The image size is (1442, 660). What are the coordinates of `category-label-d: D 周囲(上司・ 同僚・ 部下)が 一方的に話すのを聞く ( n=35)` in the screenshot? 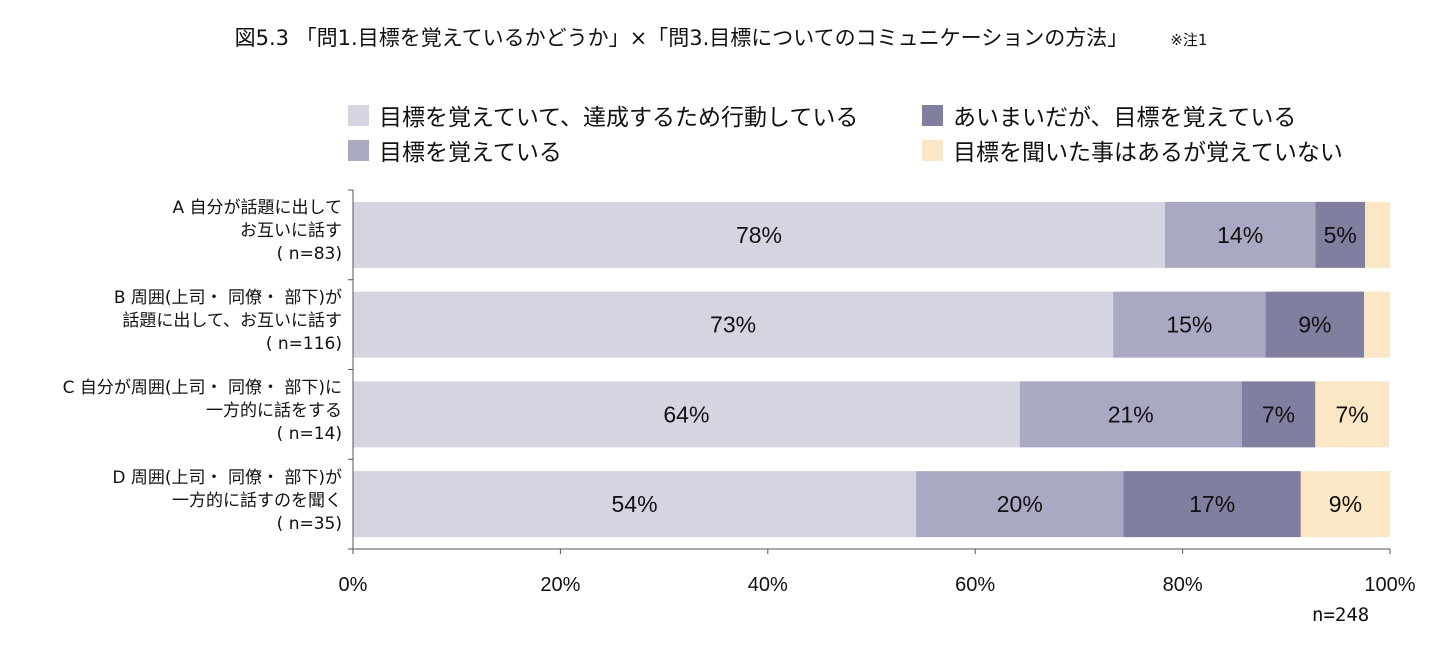 It's located at (227, 501).